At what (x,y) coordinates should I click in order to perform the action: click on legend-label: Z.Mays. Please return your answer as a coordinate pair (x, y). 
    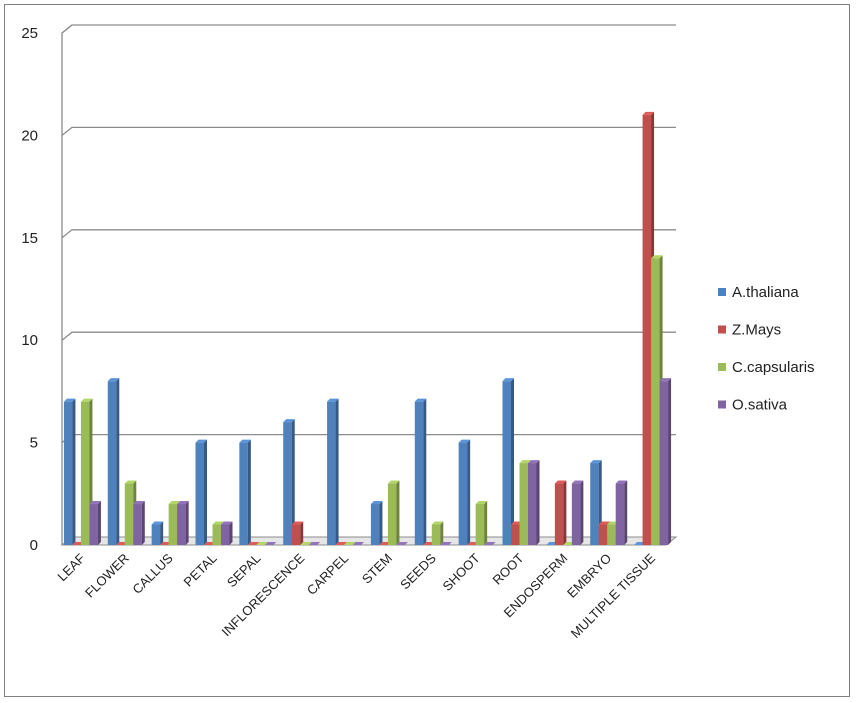
    Looking at the image, I should click on (756, 330).